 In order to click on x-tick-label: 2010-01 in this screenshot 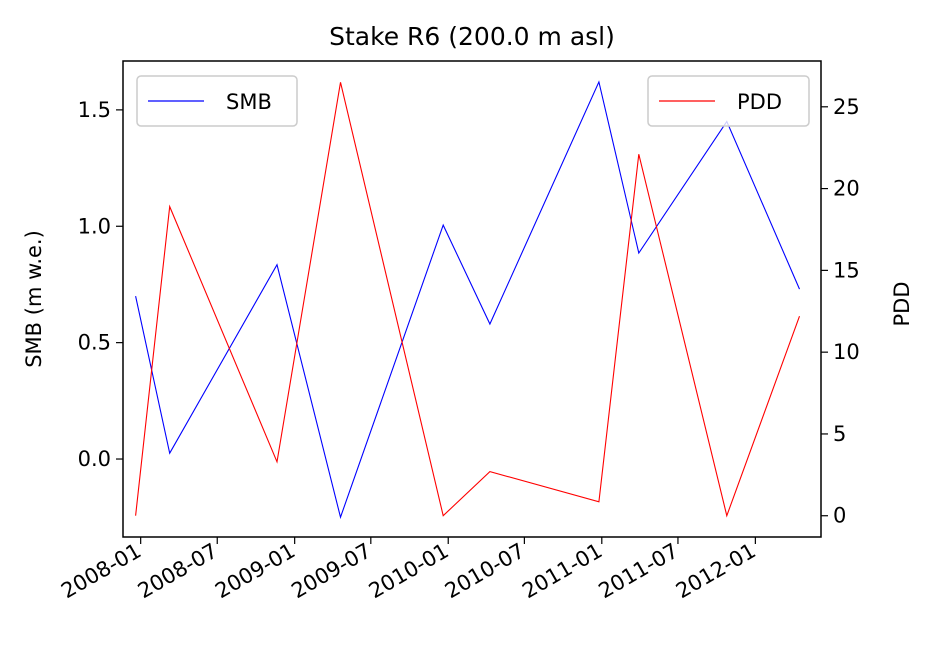, I will do `click(409, 571)`.